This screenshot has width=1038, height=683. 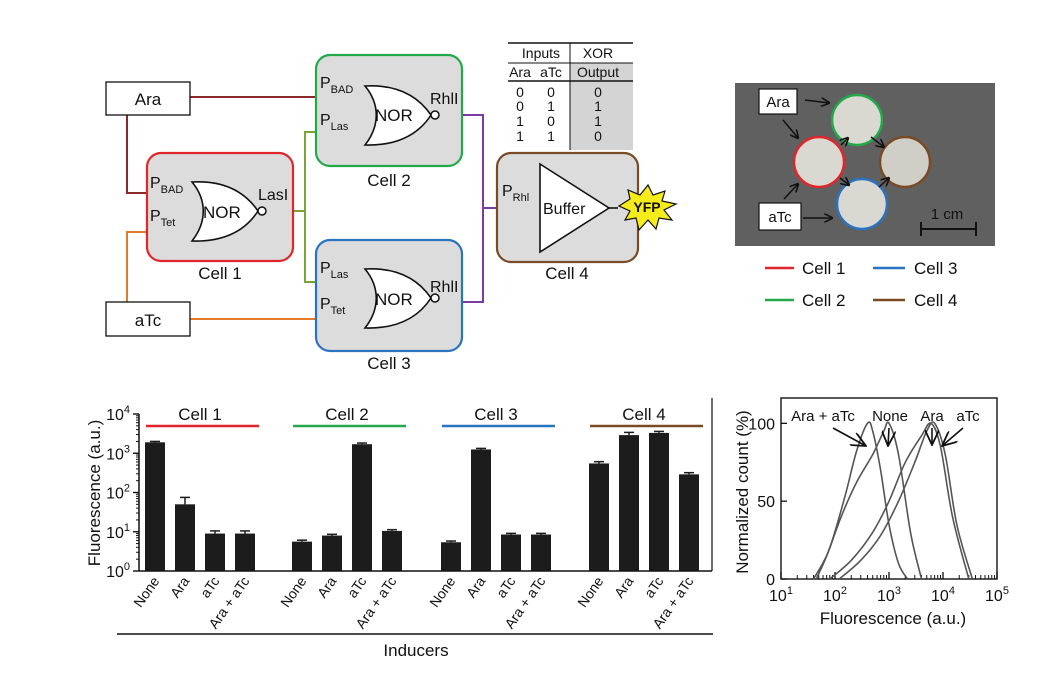 I want to click on histogram-x-tick-label: 10⁴, so click(x=943, y=595).